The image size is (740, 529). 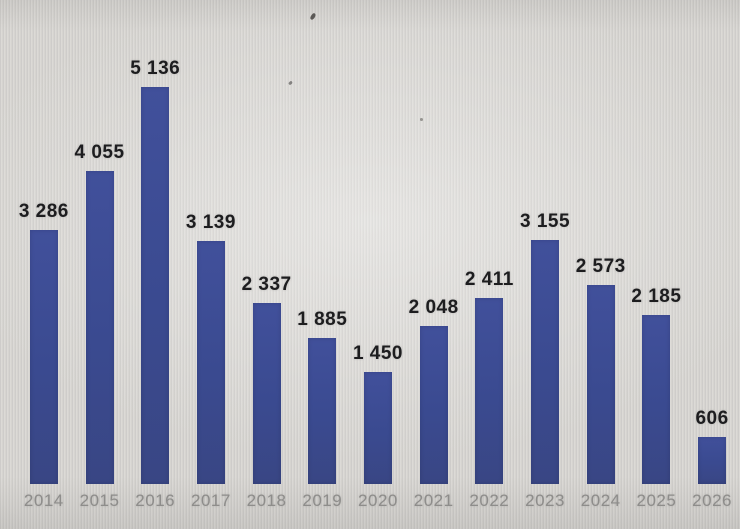 I want to click on bar-column-2015: 4 055 2015, so click(x=100, y=335).